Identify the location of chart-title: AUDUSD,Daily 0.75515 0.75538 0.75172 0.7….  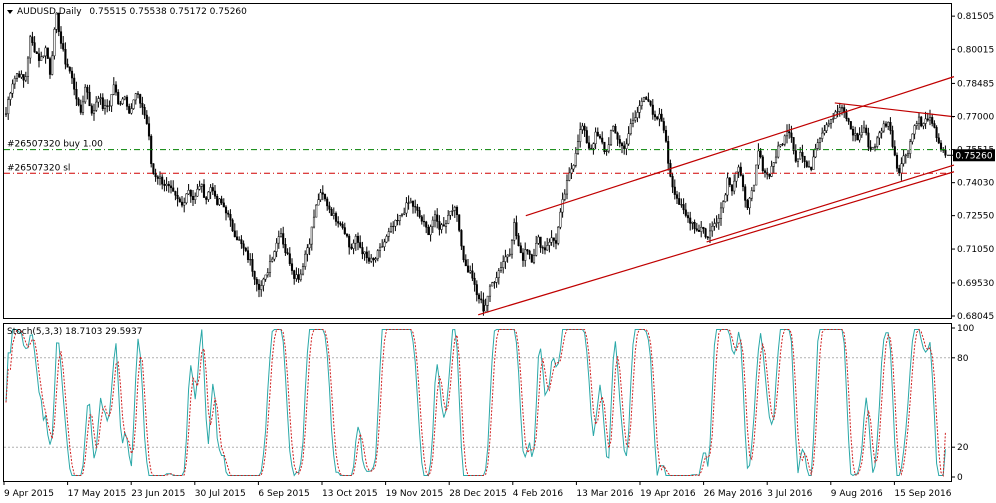
(132, 12).